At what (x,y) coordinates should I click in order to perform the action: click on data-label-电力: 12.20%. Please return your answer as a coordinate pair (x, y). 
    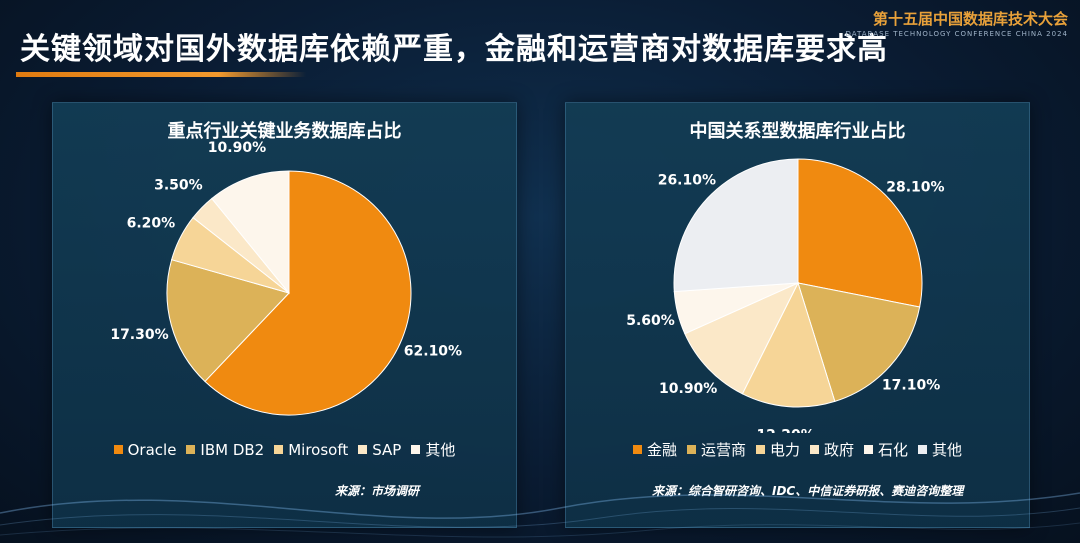
    Looking at the image, I should click on (785, 430).